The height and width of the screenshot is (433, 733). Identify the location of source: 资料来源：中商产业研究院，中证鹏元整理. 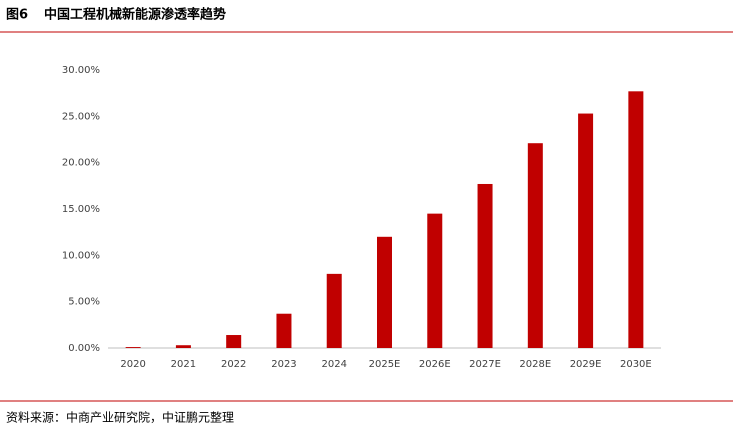
(120, 417).